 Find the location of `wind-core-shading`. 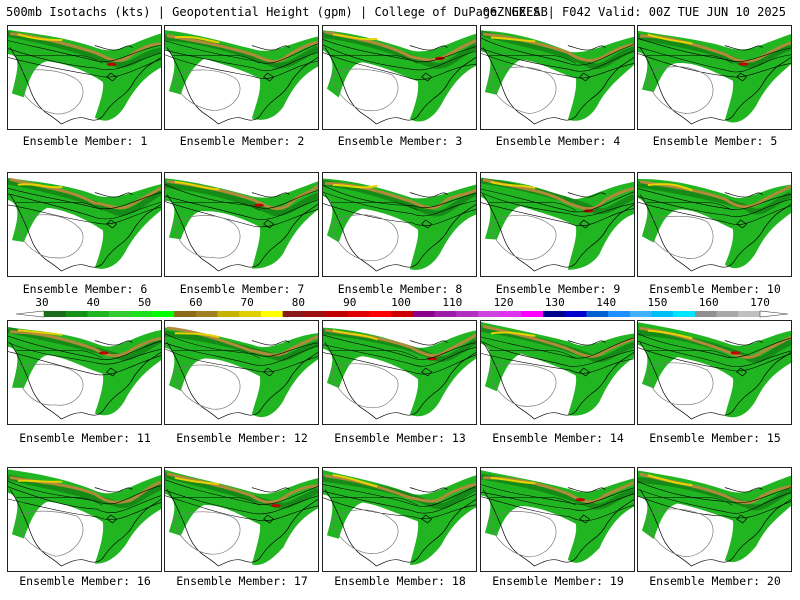

wind-core-shading is located at coordinates (399, 50).